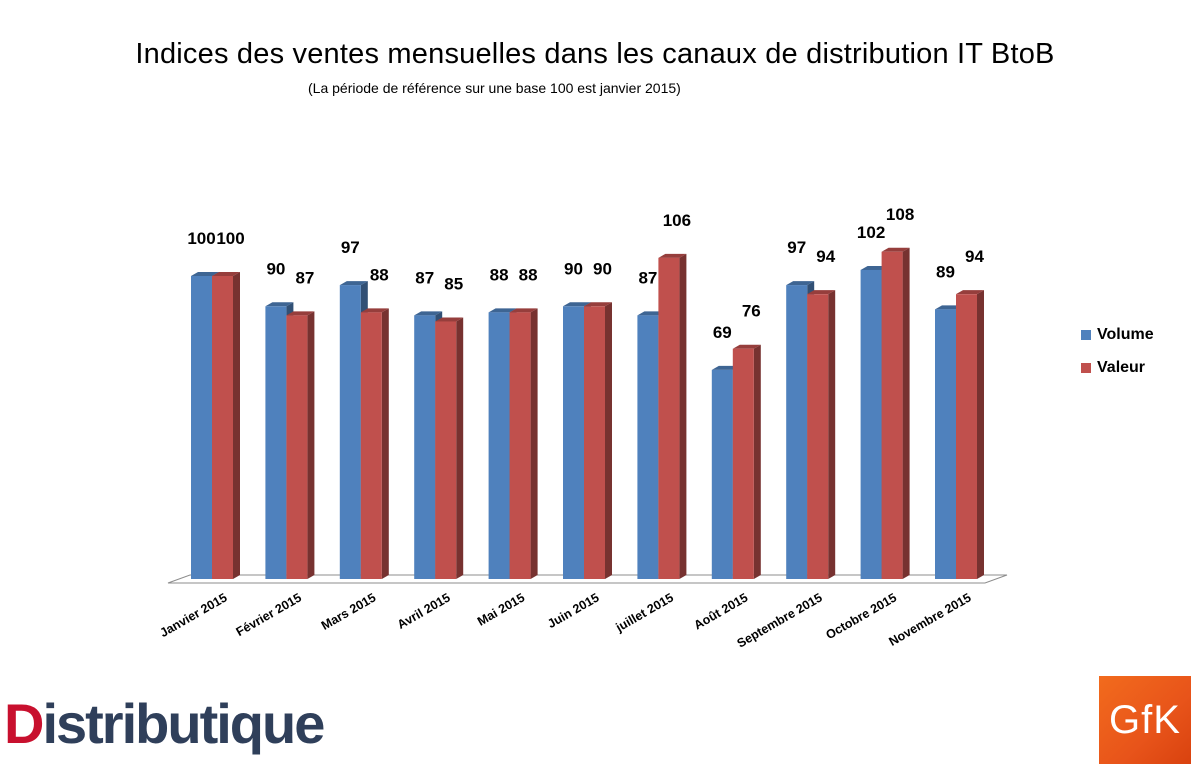  I want to click on gfk-logo: GfK, so click(1145, 720).